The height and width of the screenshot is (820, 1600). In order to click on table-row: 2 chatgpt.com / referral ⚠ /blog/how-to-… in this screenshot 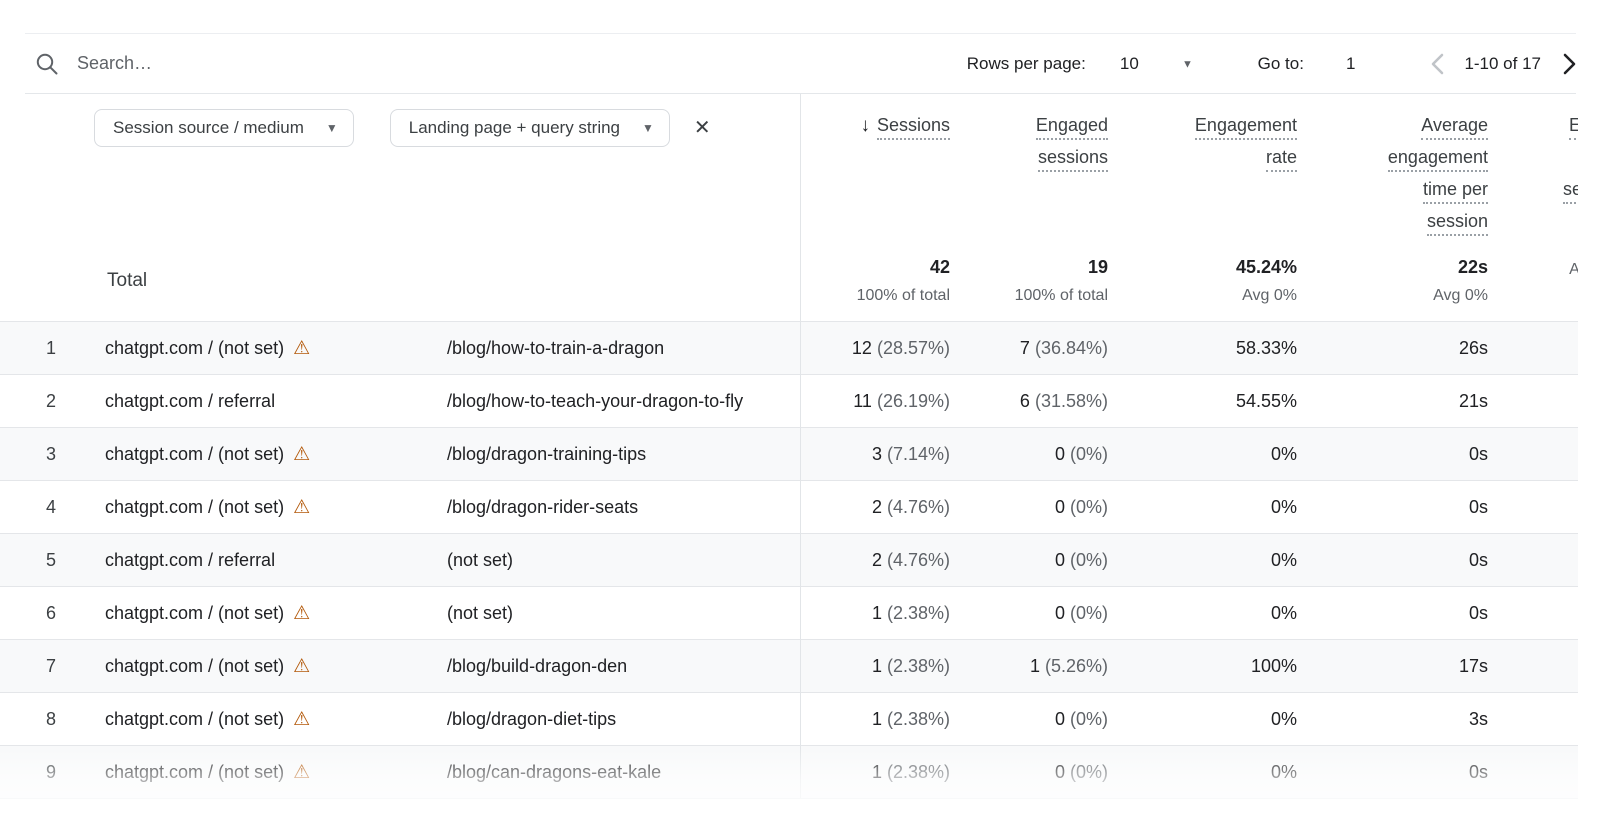, I will do `click(789, 401)`.